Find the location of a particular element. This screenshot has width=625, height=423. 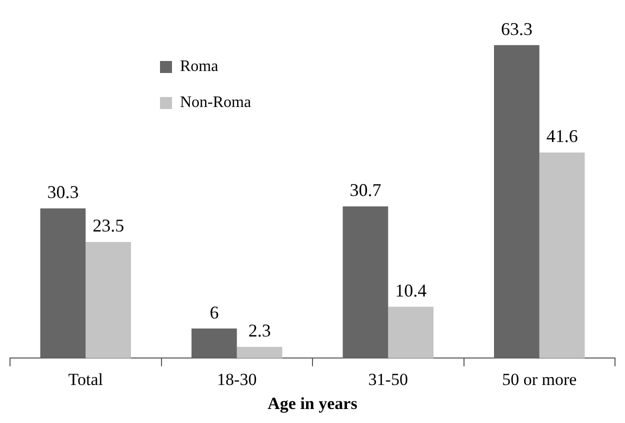

data-label: 6 is located at coordinates (214, 312).